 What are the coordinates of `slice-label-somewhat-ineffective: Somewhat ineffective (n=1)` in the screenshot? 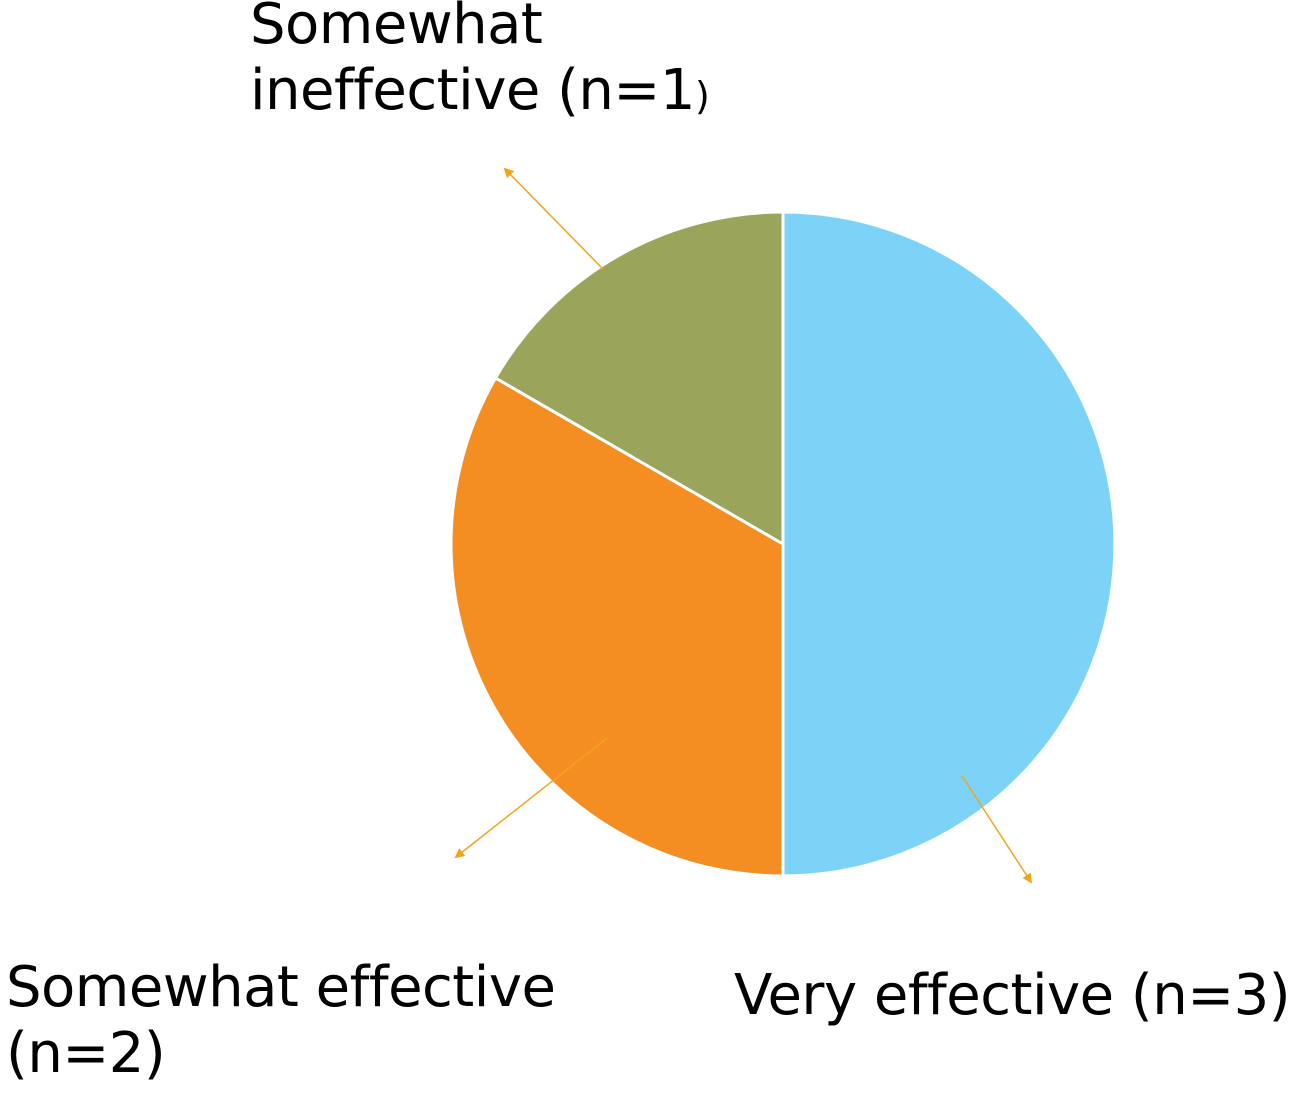 It's located at (480, 64).